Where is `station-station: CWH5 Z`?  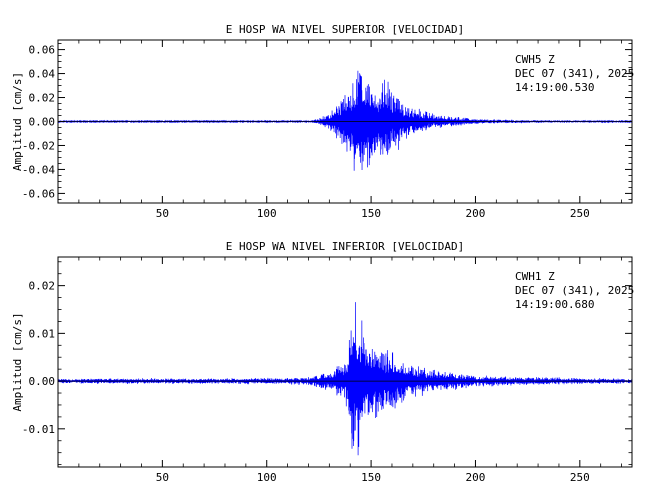
station-station: CWH5 Z is located at coordinates (535, 59).